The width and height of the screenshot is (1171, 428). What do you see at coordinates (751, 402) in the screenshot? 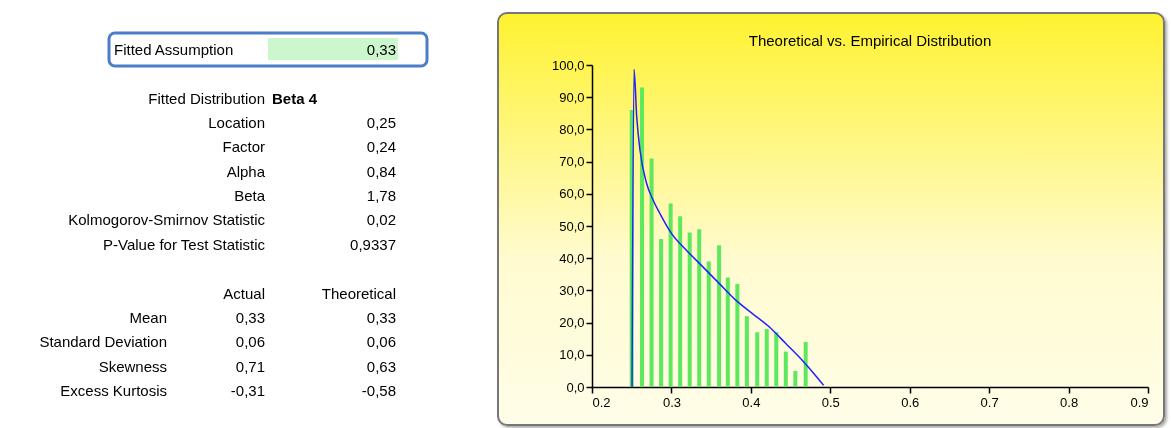
I see `x-tick-label: 0.4` at bounding box center [751, 402].